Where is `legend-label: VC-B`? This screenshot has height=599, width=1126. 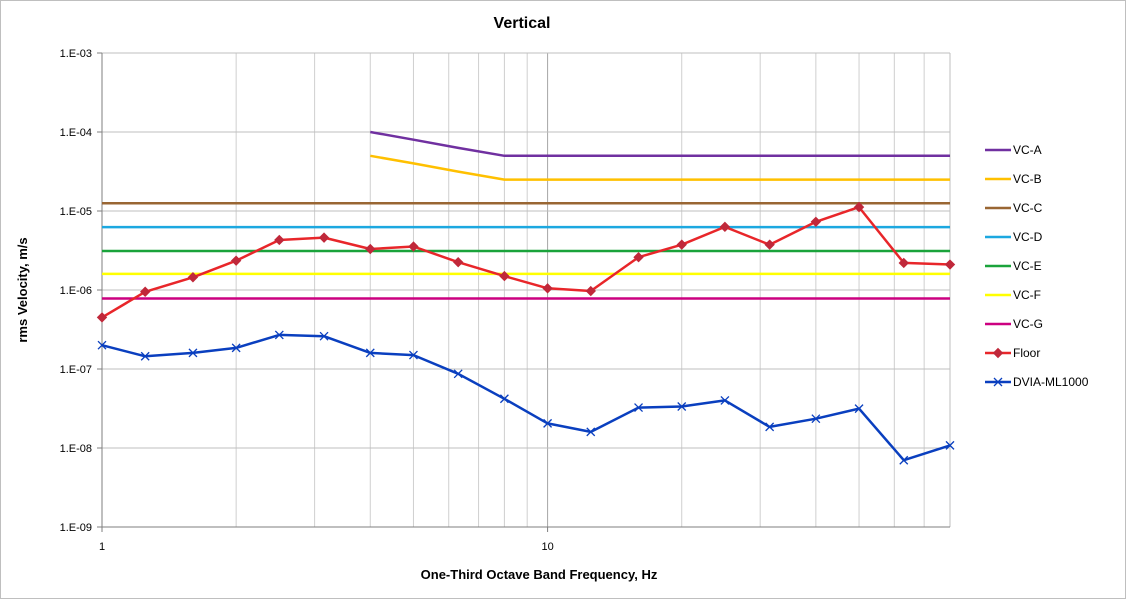 legend-label: VC-B is located at coordinates (1027, 179).